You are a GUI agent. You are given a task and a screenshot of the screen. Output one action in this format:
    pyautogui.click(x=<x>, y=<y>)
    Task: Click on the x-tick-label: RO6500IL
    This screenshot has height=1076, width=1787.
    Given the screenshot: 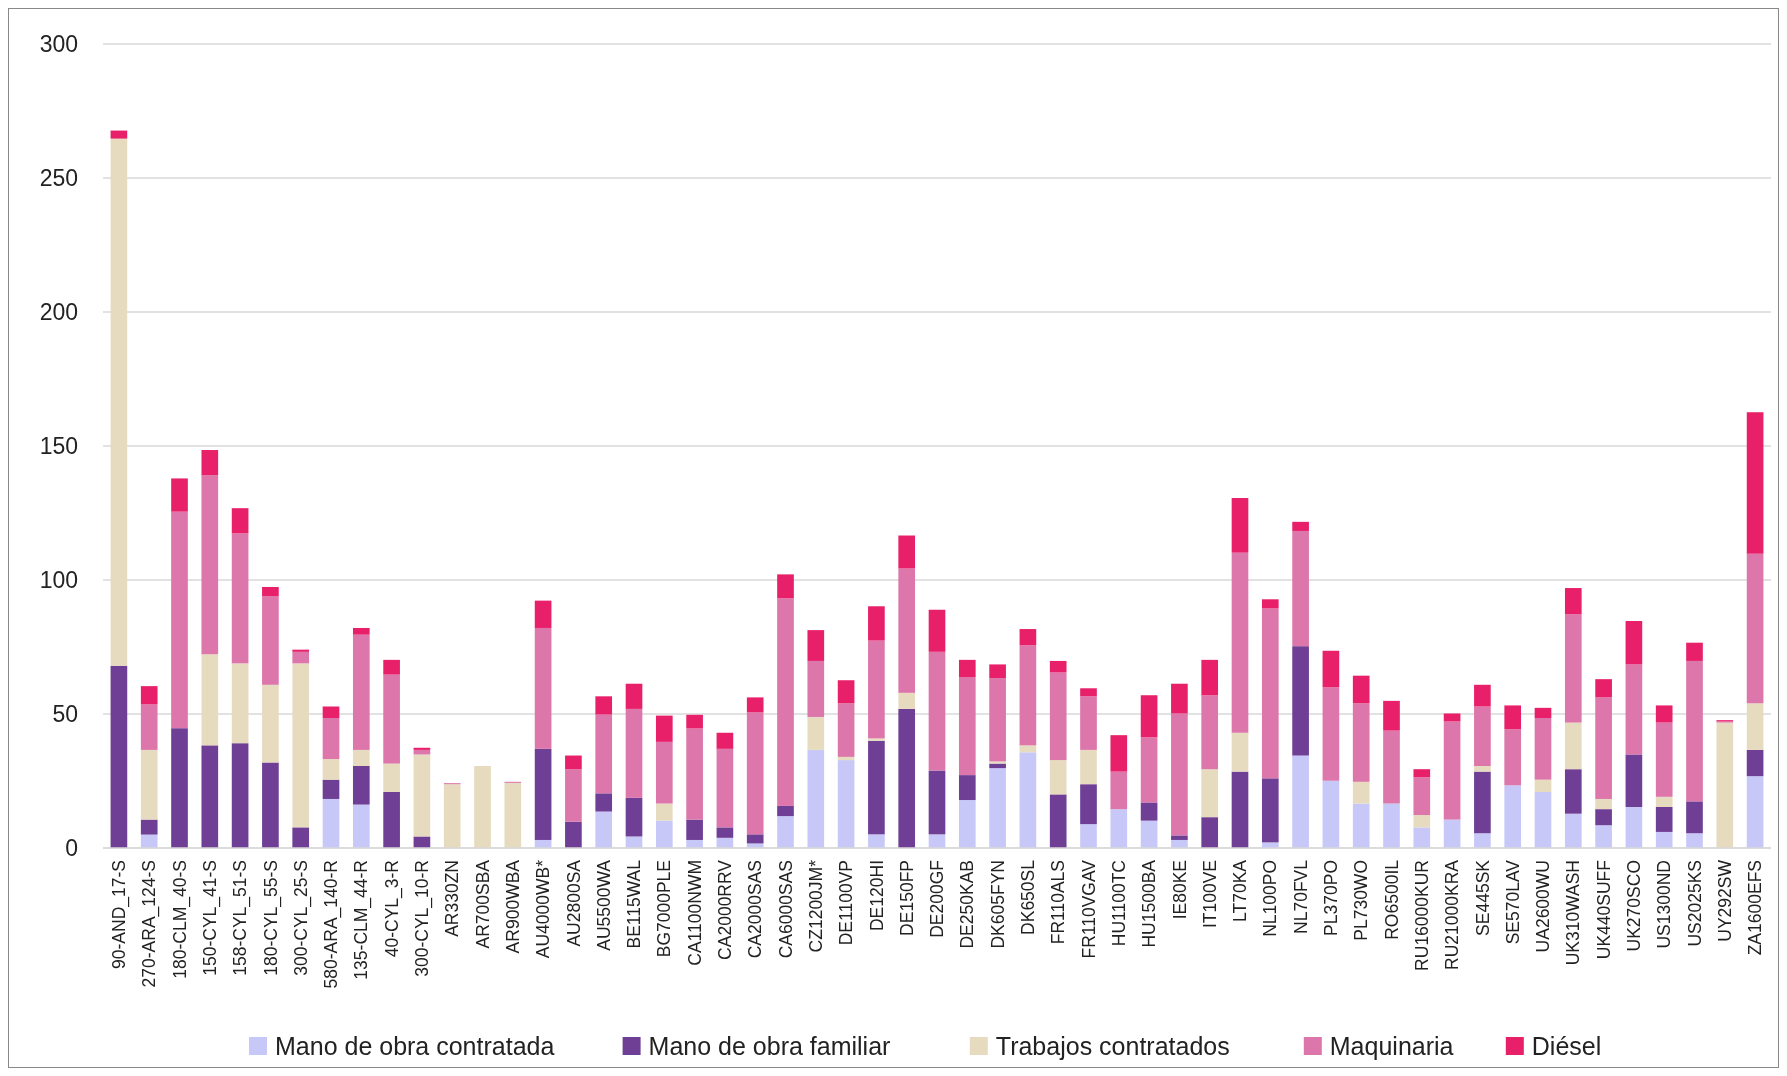 What is the action you would take?
    pyautogui.click(x=1391, y=899)
    